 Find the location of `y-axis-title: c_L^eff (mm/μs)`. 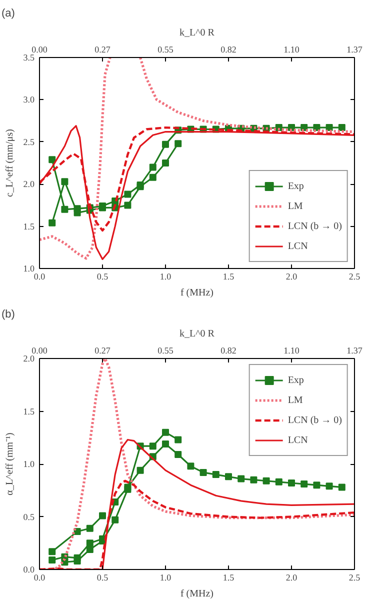

y-axis-title: c_L^eff (mm/μs) is located at coordinates (10, 163).